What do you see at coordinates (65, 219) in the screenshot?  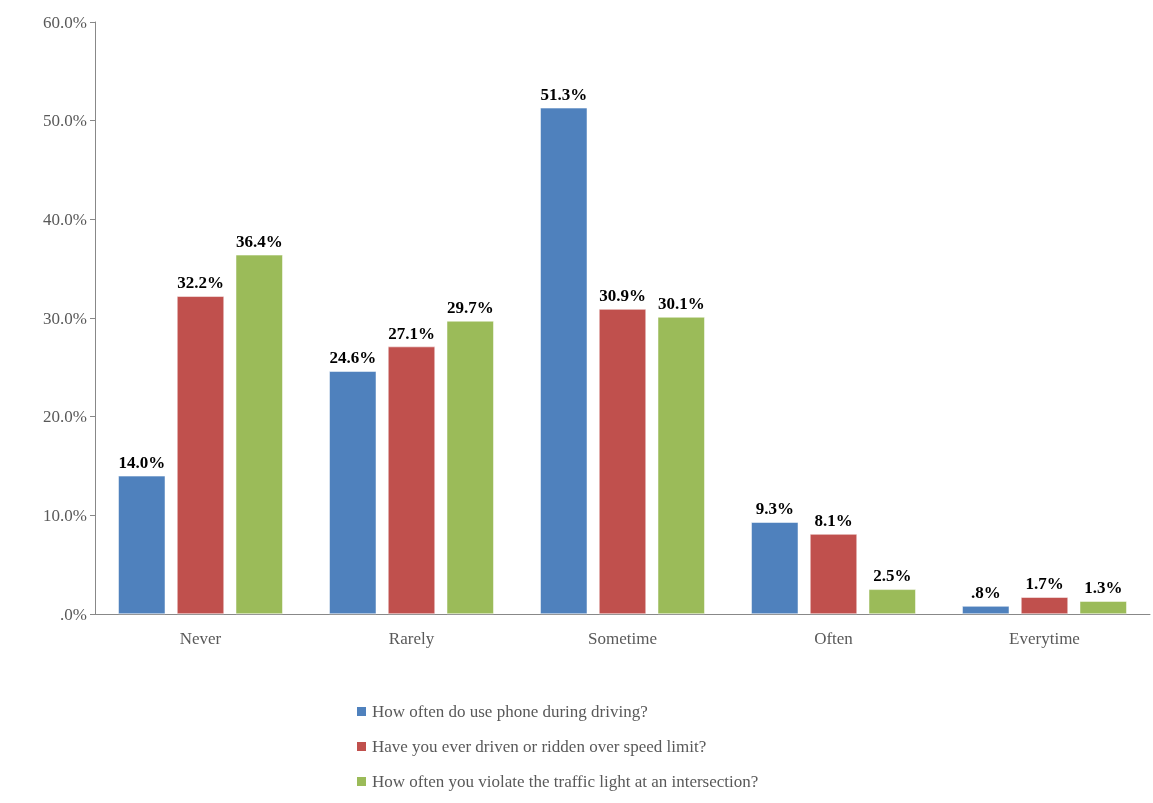 I see `y-tick-label: 40.0%` at bounding box center [65, 219].